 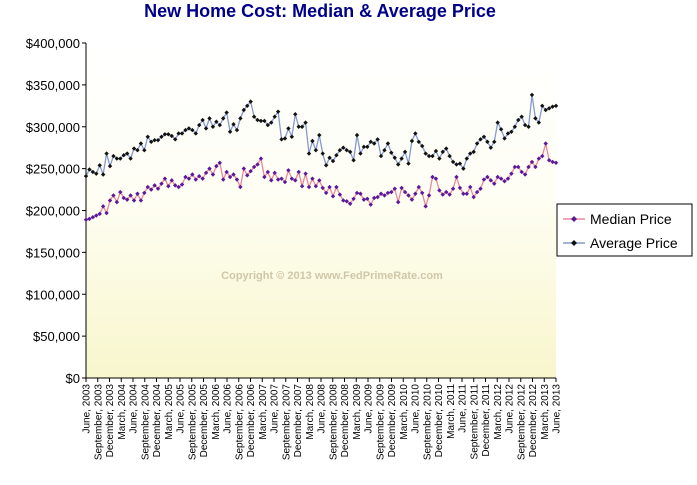 I want to click on x-tick-label: December, 2004, so click(x=157, y=421).